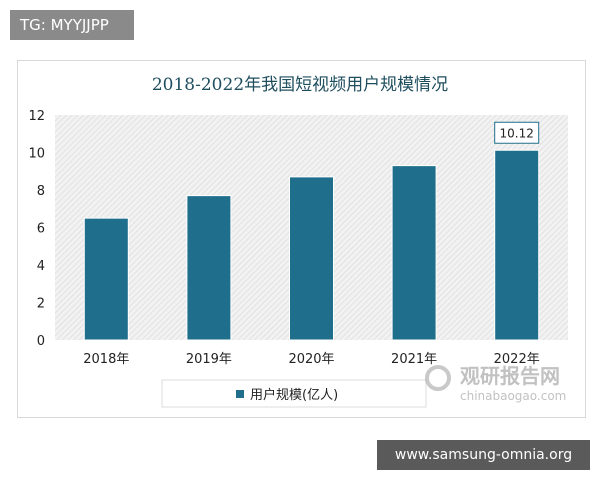 This screenshot has width=600, height=480. I want to click on logo-url: chinabaogao.com, so click(513, 396).